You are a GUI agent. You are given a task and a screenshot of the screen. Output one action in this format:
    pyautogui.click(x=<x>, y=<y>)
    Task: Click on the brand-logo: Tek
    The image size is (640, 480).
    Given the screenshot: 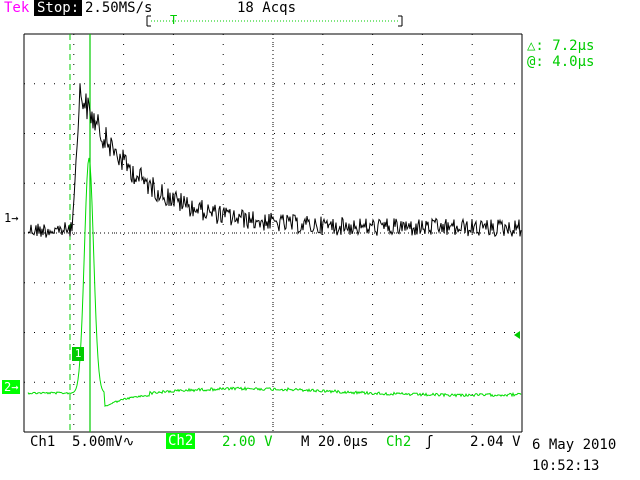 What is the action you would take?
    pyautogui.click(x=17, y=8)
    